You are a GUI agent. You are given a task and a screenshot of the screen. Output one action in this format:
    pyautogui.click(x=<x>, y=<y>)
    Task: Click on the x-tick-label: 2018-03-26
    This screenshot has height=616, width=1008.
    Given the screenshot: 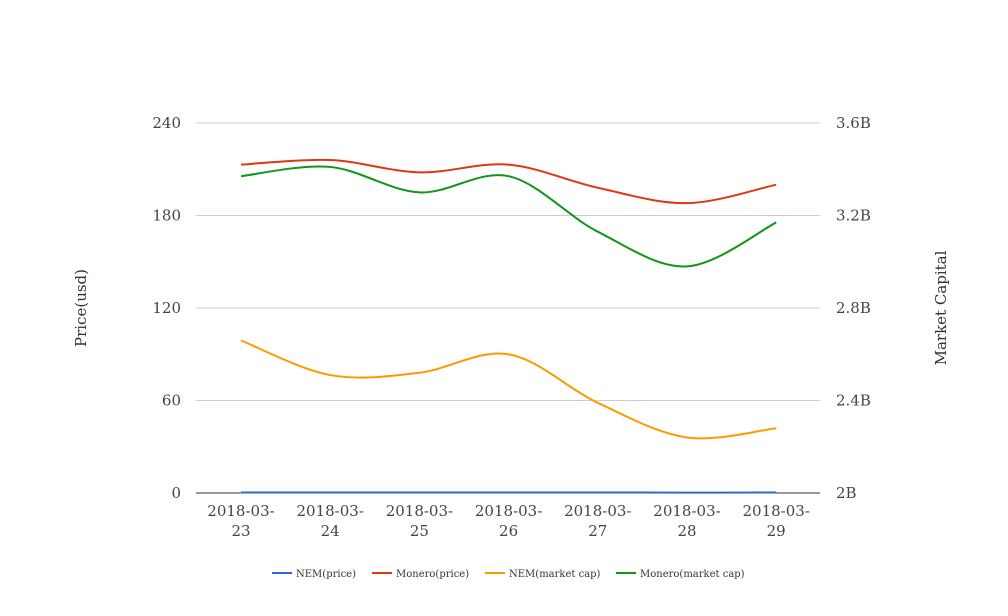 What is the action you would take?
    pyautogui.click(x=508, y=521)
    